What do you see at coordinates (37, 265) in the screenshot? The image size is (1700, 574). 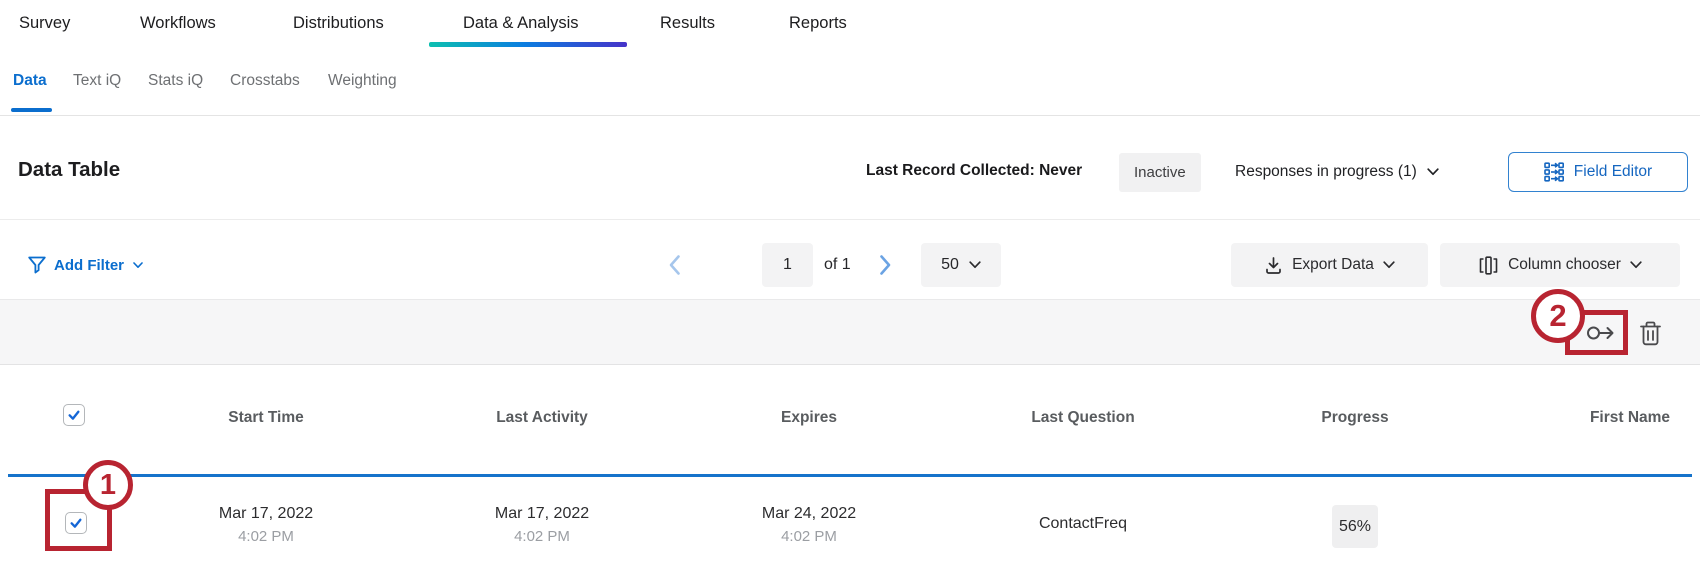 I see `filter-funnel-icon` at bounding box center [37, 265].